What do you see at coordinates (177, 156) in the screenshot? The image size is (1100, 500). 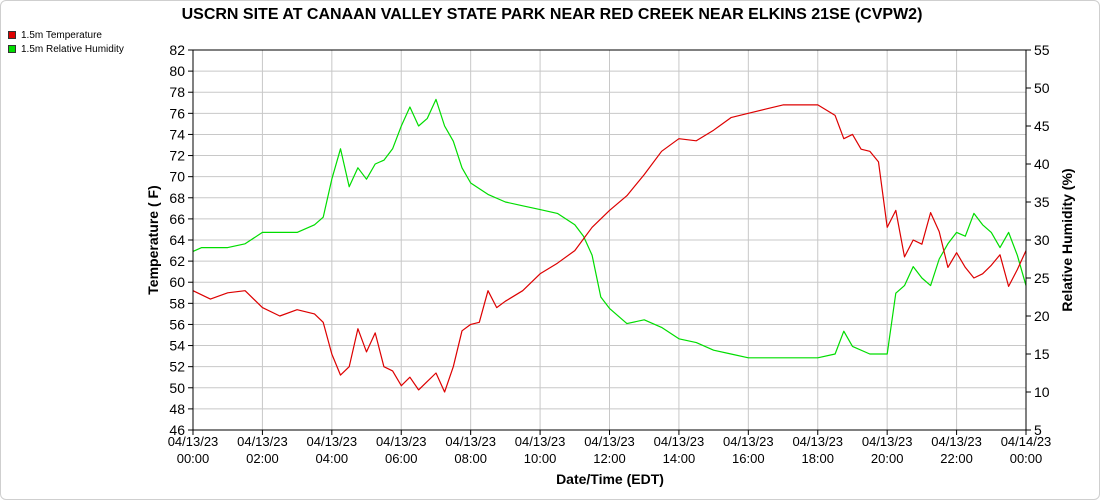 I see `y-tick-label-left: 72` at bounding box center [177, 156].